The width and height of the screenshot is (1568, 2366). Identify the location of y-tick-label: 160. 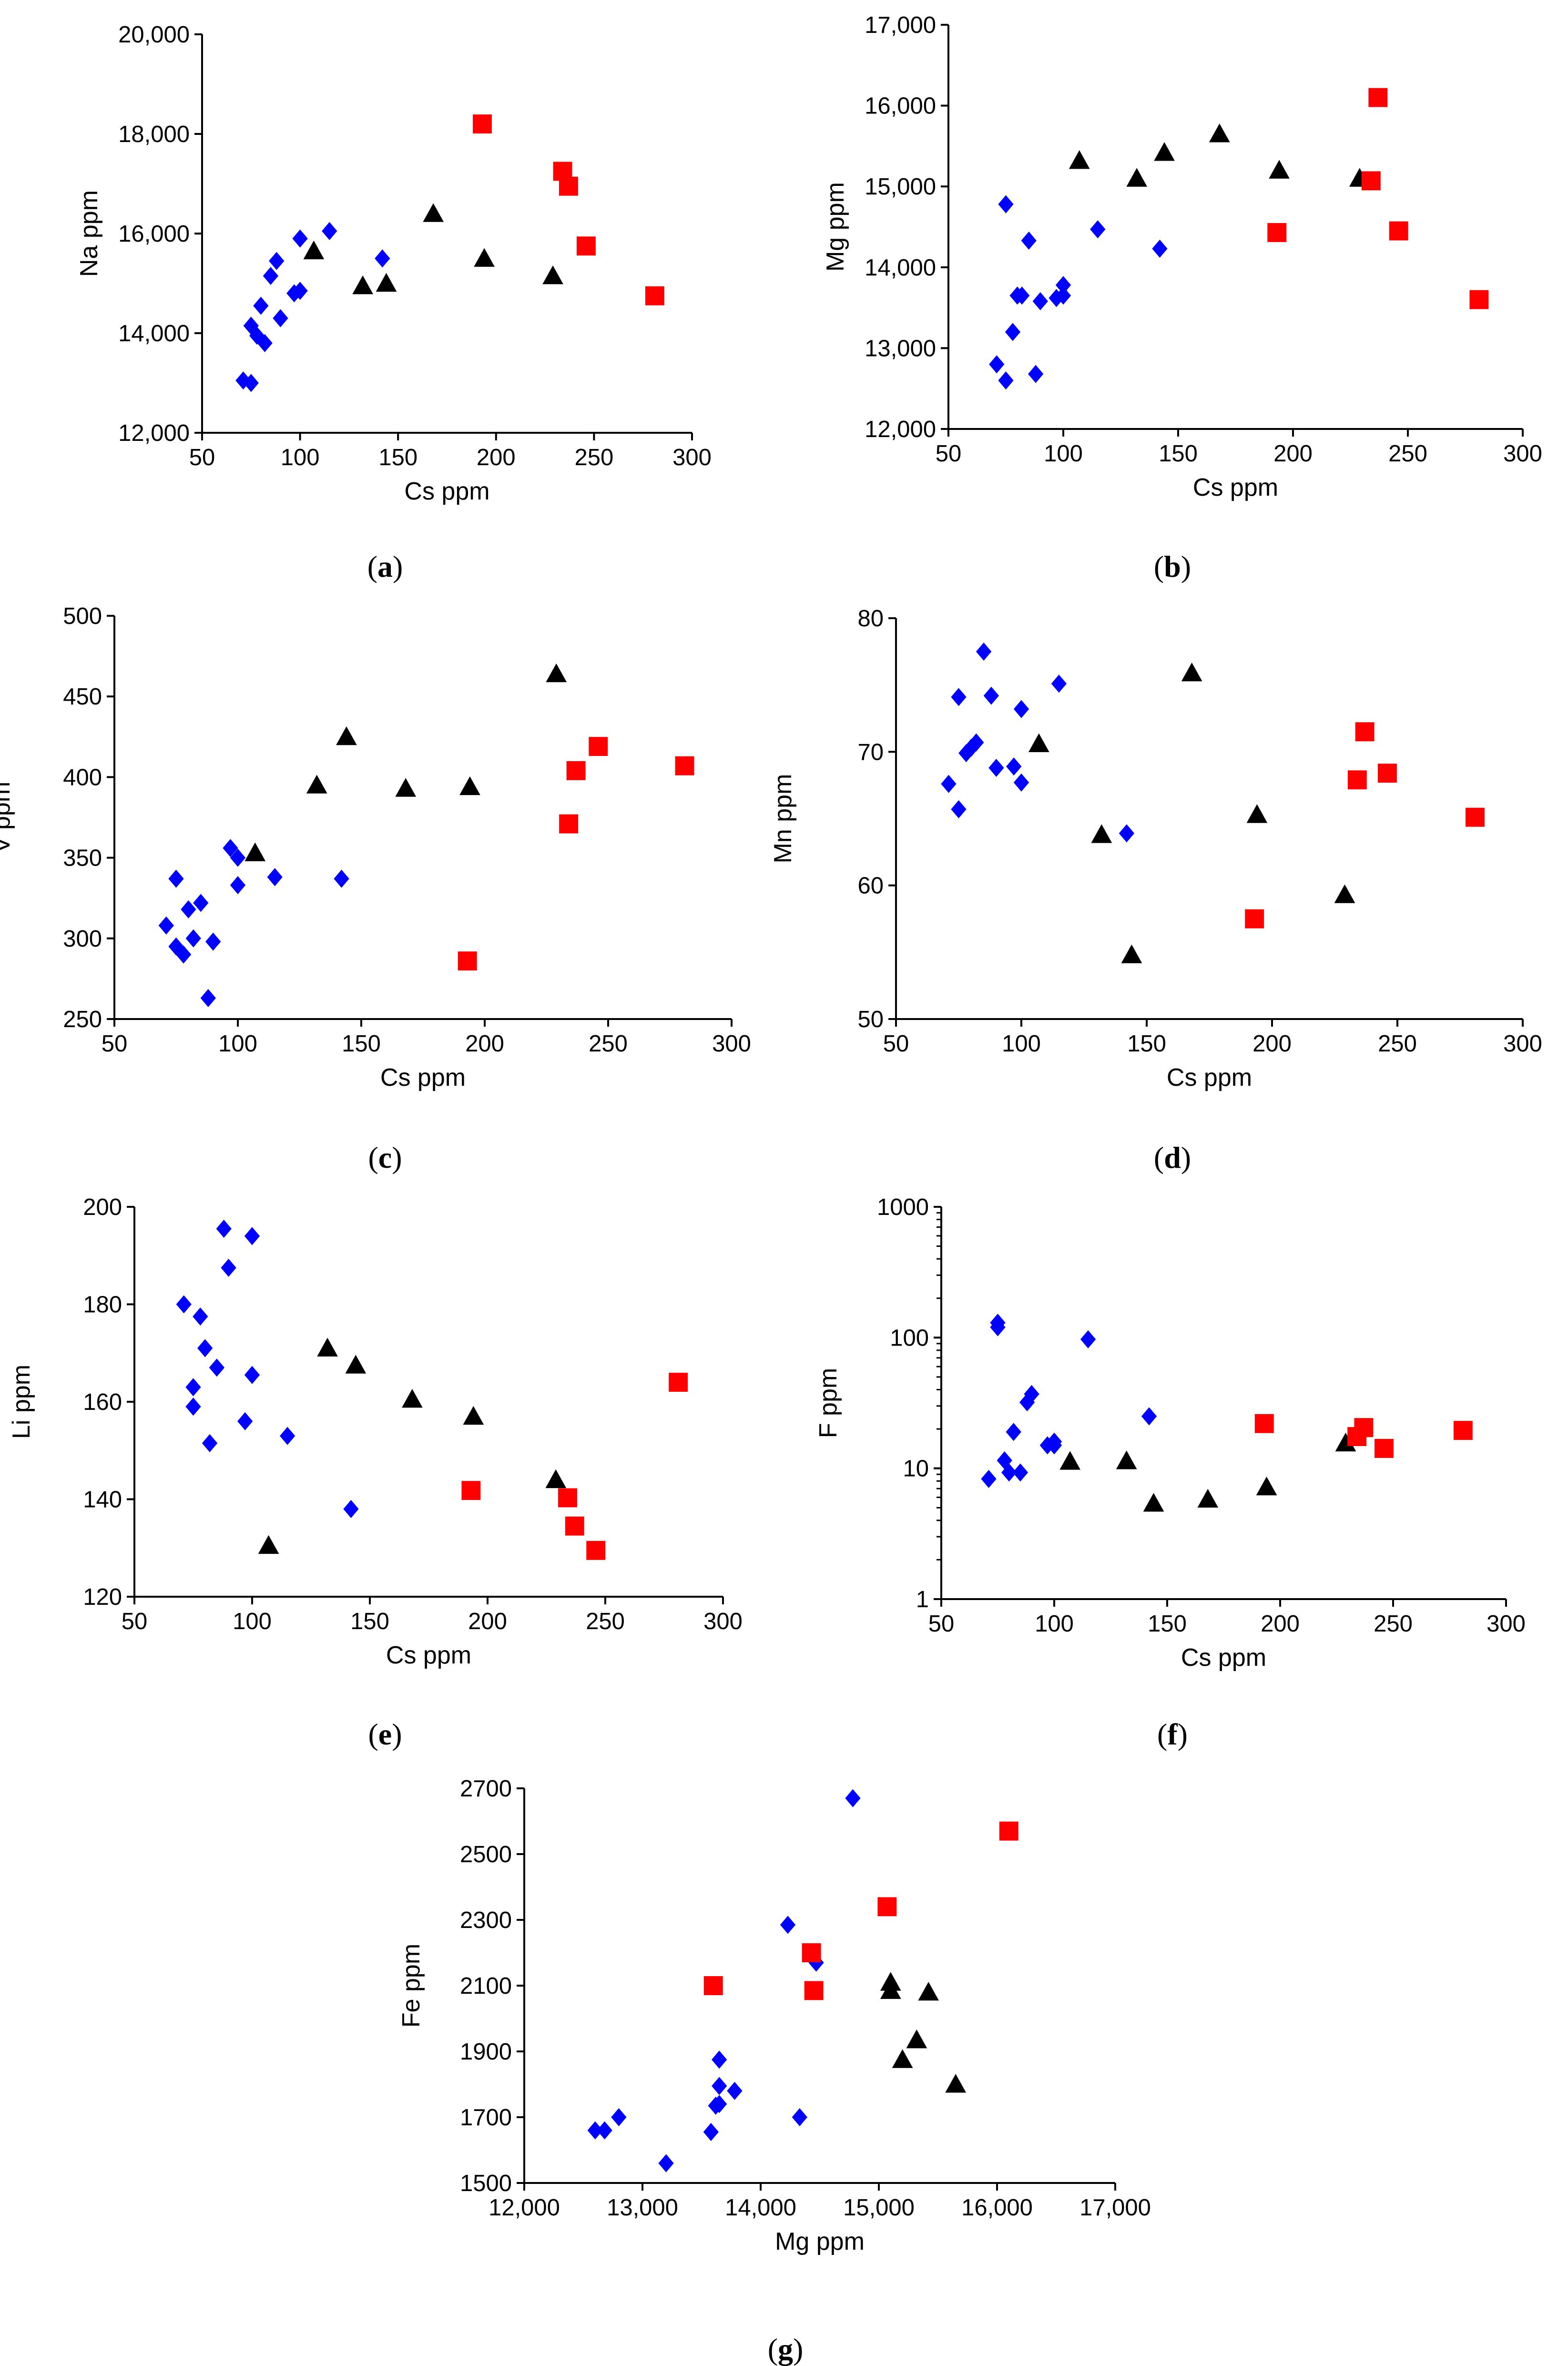
(102, 1402).